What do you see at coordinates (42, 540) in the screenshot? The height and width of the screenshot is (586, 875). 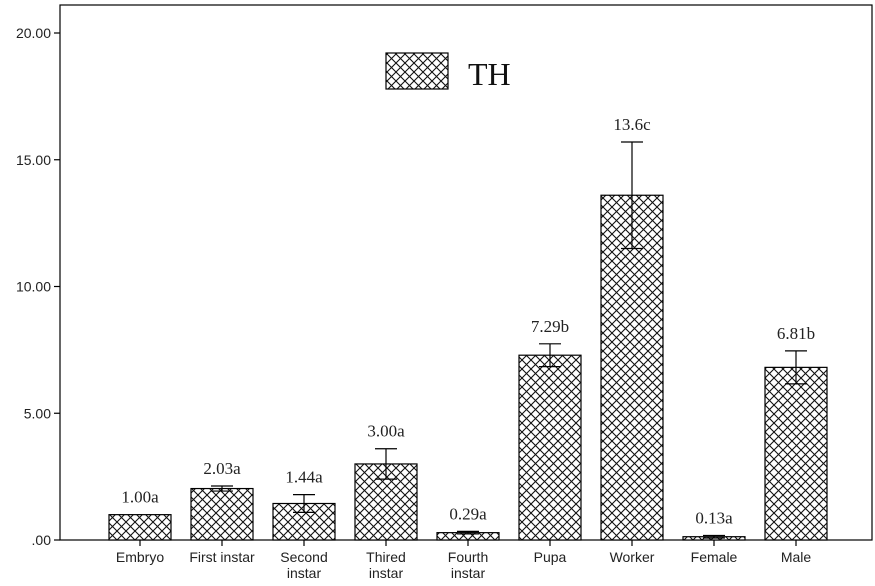 I see `y-tick-label: .00` at bounding box center [42, 540].